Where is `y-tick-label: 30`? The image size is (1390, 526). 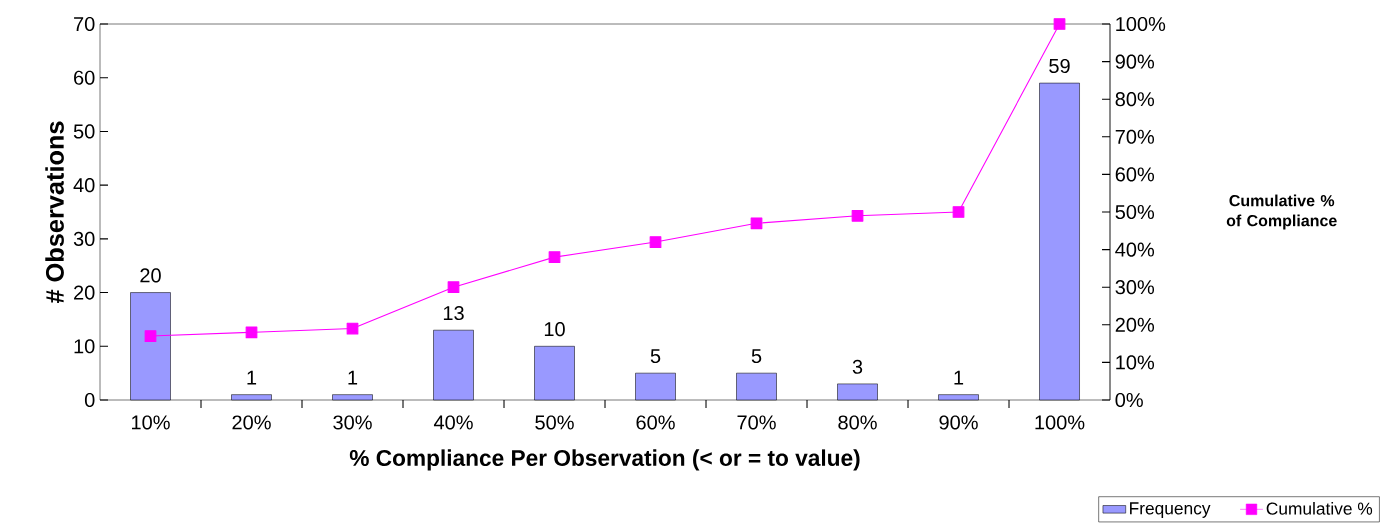
y-tick-label: 30 is located at coordinates (84, 238).